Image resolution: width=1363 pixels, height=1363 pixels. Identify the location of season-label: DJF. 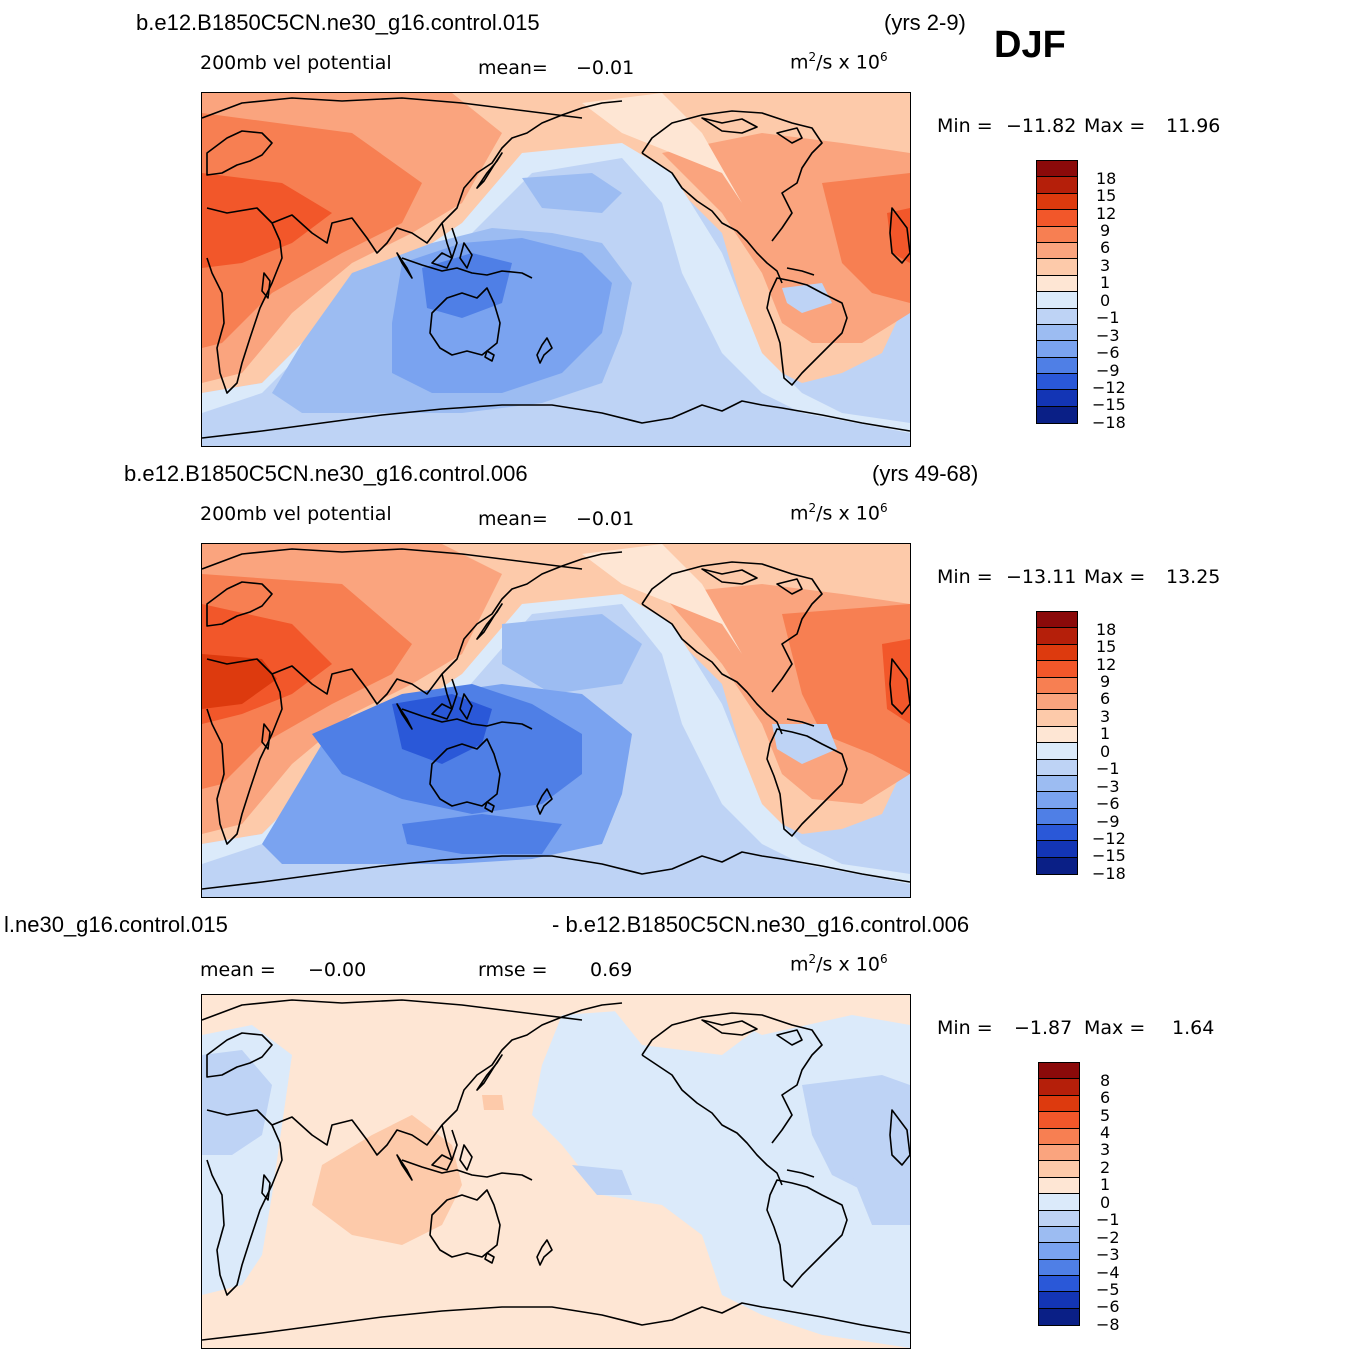
(1030, 45).